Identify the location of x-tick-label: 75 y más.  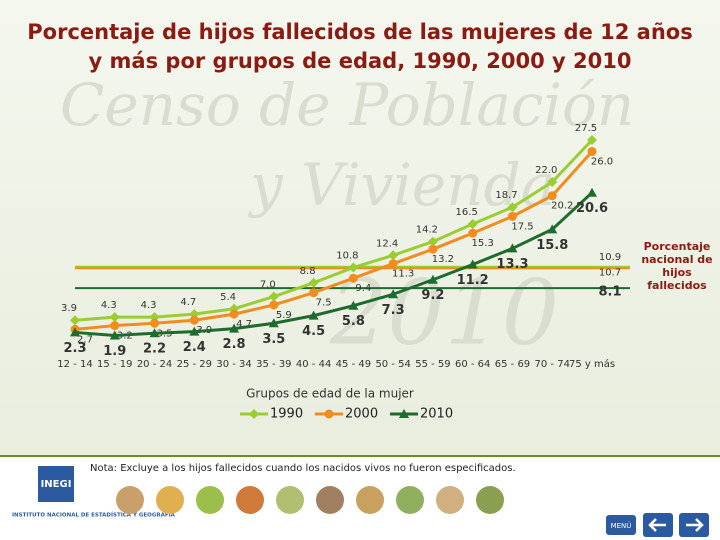
(592, 364).